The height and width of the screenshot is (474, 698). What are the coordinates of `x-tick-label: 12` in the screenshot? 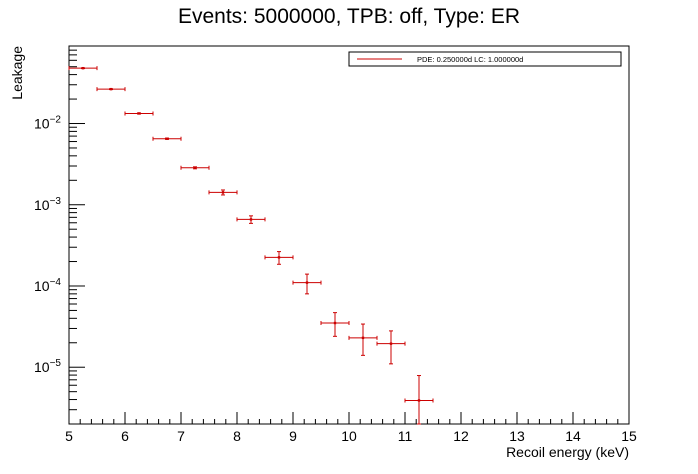 It's located at (461, 436).